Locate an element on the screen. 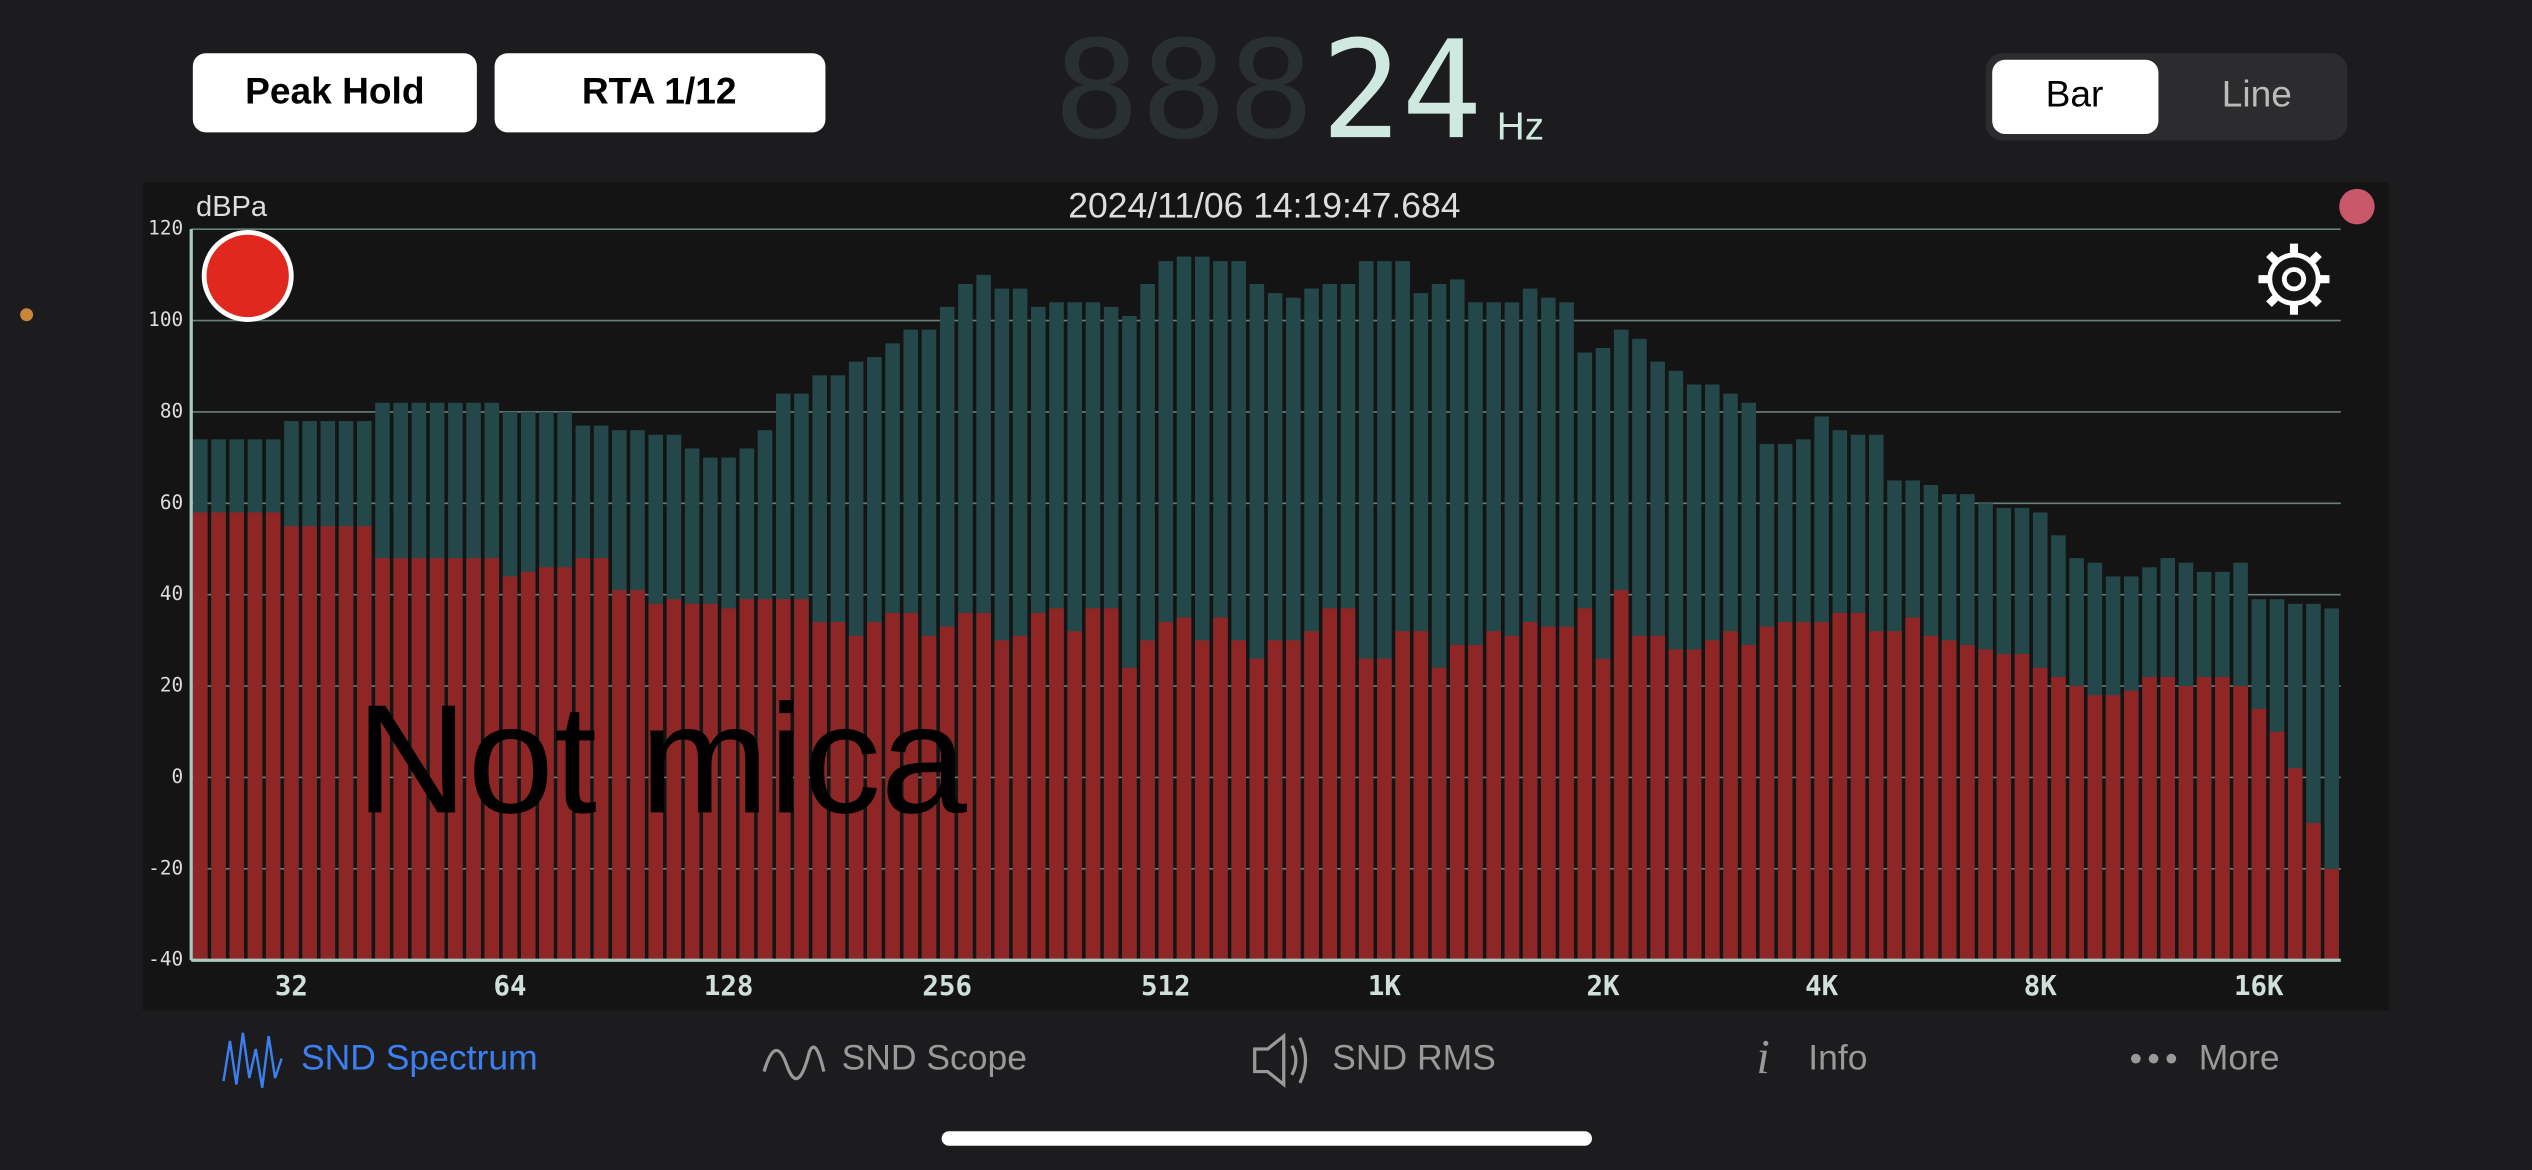 This screenshot has width=2532, height=1170. tab-scope: SND Scope is located at coordinates (934, 1058).